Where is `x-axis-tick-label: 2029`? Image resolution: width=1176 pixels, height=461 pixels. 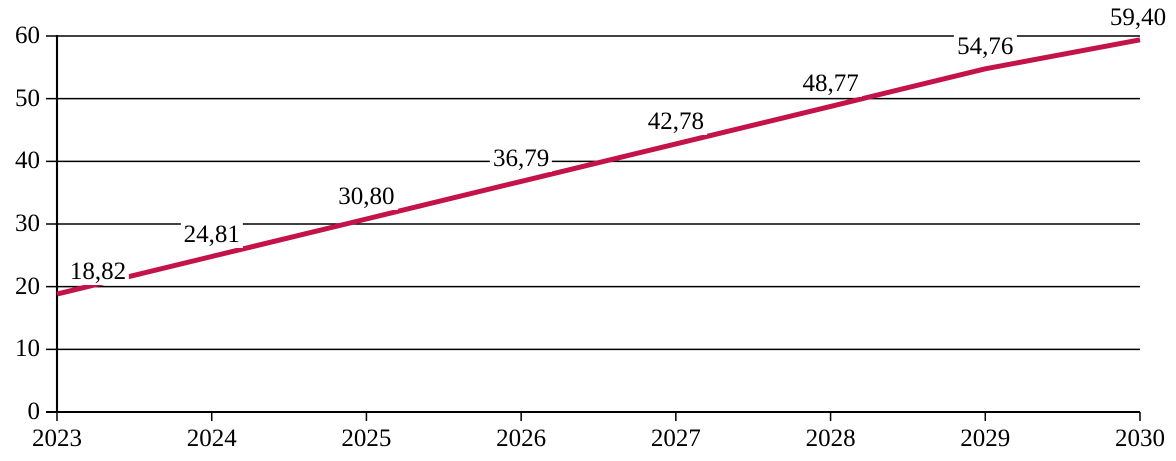
x-axis-tick-label: 2029 is located at coordinates (985, 438).